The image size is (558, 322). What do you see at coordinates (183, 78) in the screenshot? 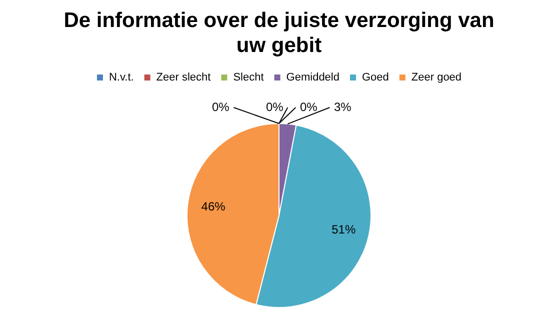
I see `legend-label: Zeer slecht` at bounding box center [183, 78].